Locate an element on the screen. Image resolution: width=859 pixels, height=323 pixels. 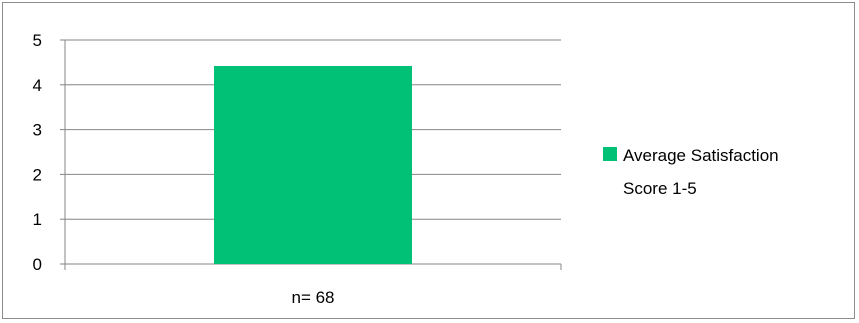
y-tick-labels: 0 1 2 3 4 5 is located at coordinates (37, 152).